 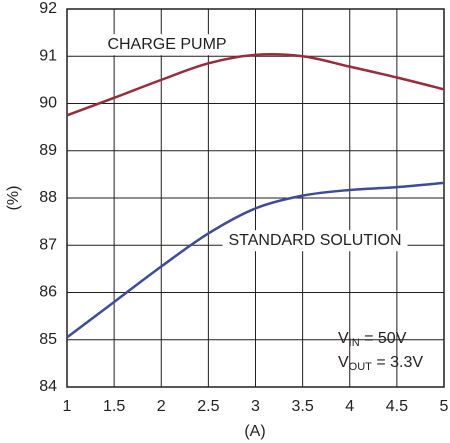 What do you see at coordinates (67, 406) in the screenshot?
I see `x-tick-label: 1` at bounding box center [67, 406].